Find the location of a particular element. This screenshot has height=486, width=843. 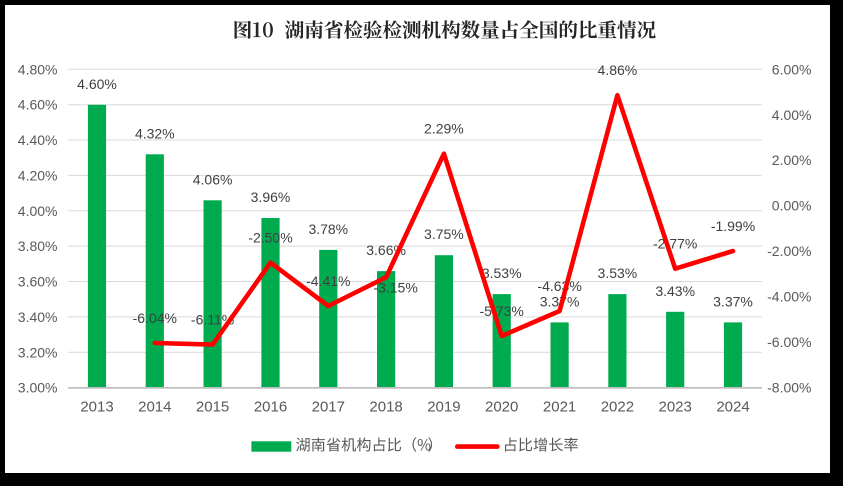

svg-text: 0.00% is located at coordinates (792, 206).